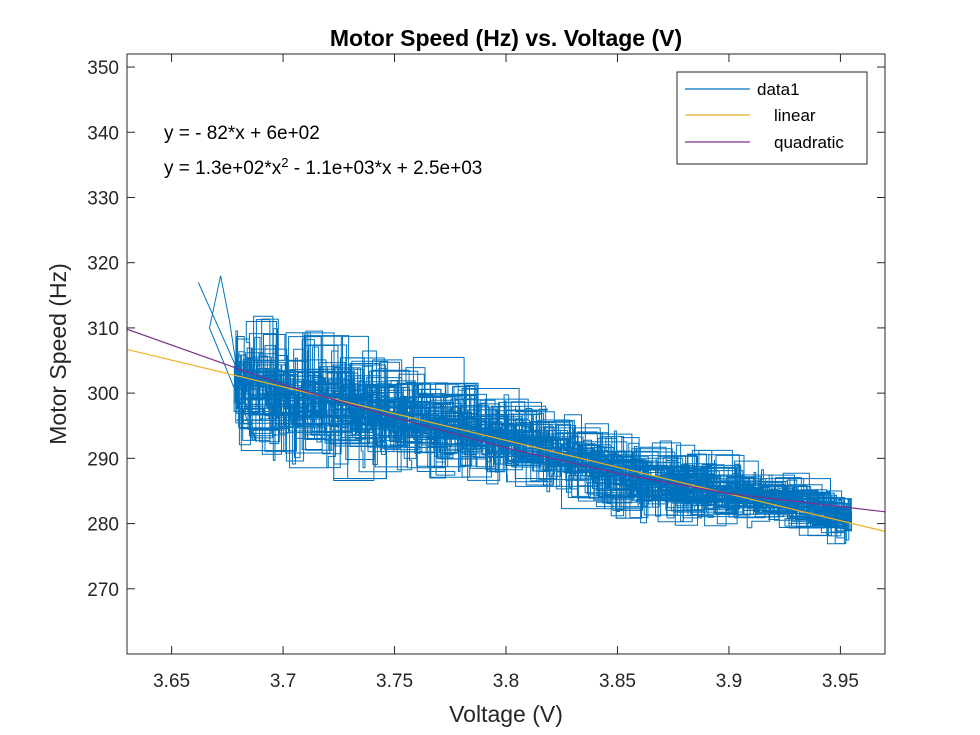  What do you see at coordinates (506, 38) in the screenshot?
I see `chart-title: Motor Speed (Hz) vs. Voltage (V)` at bounding box center [506, 38].